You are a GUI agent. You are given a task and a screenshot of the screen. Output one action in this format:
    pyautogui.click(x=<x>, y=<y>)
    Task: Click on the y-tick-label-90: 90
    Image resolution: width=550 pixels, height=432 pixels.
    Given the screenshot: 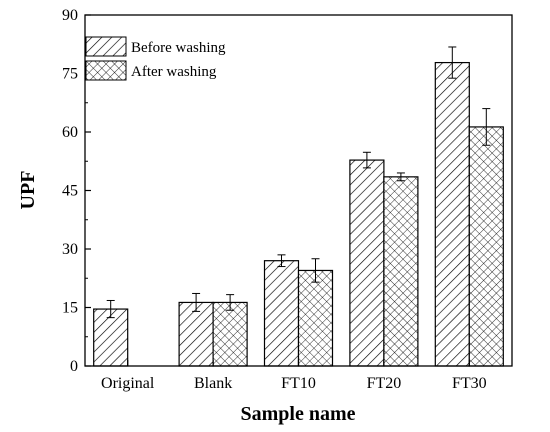 What is the action you would take?
    pyautogui.click(x=70, y=15)
    